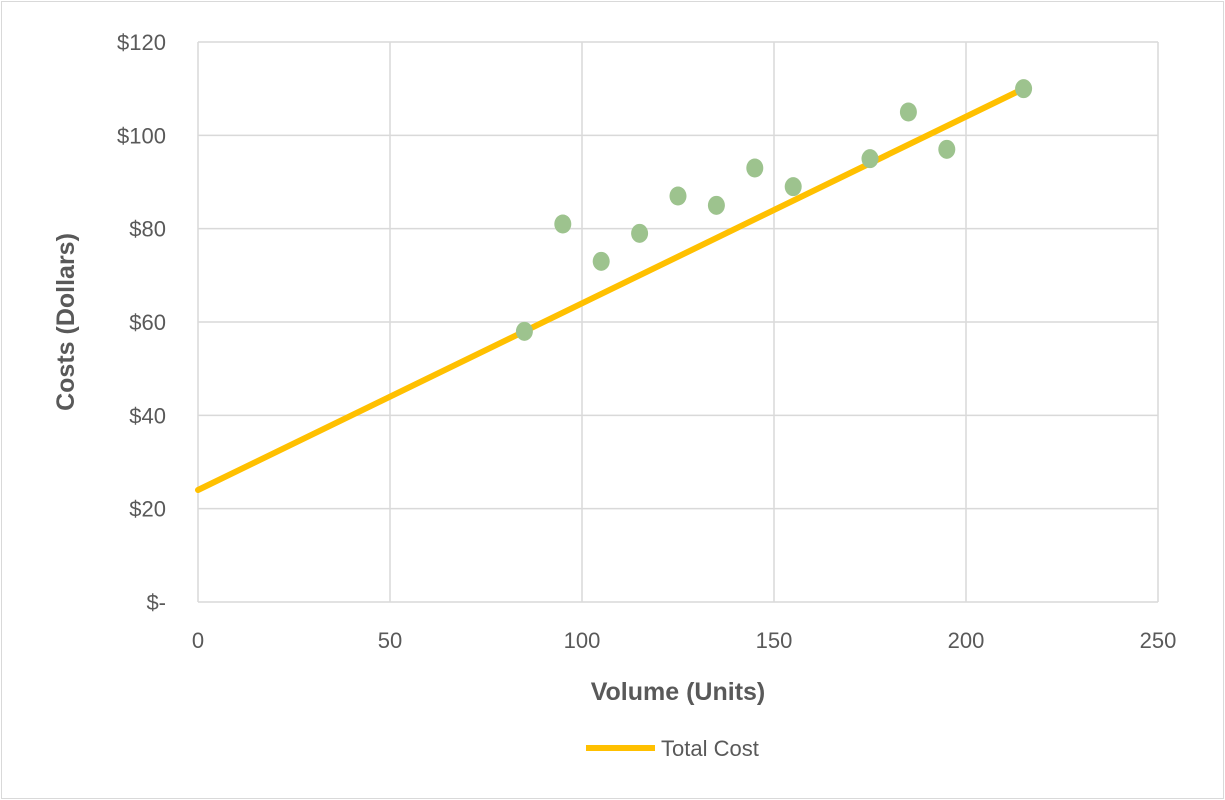 Image resolution: width=1225 pixels, height=800 pixels. What do you see at coordinates (147, 229) in the screenshot?
I see `y-tick-label: $80` at bounding box center [147, 229].